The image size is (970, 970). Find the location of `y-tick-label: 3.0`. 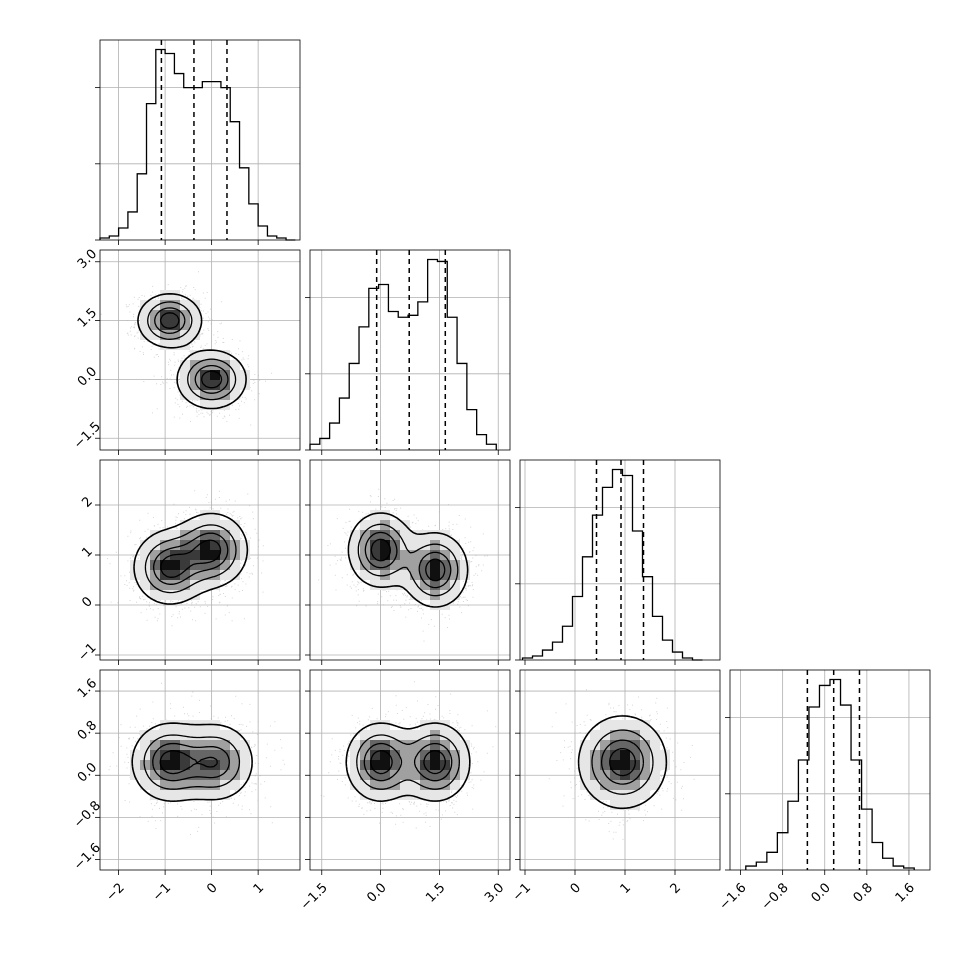

y-tick-label: 3.0 is located at coordinates (87, 259).